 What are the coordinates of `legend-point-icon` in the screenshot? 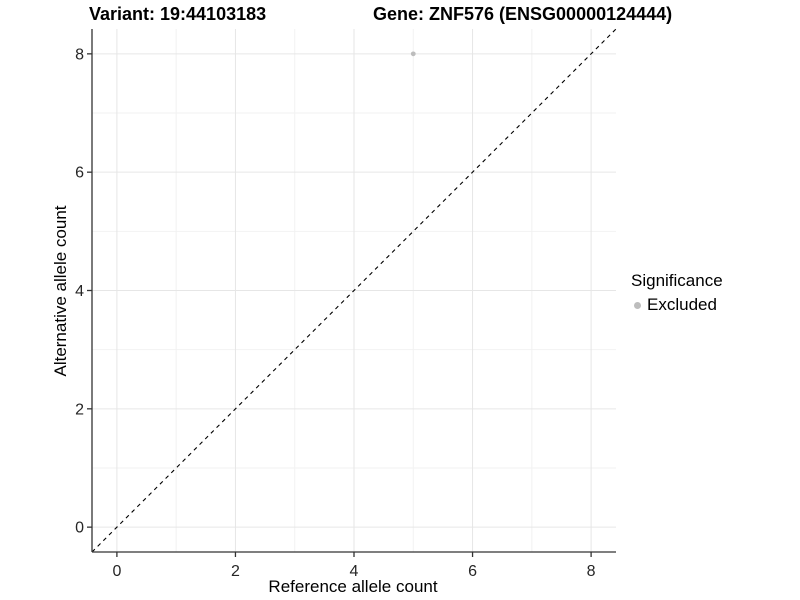 It's located at (637, 305).